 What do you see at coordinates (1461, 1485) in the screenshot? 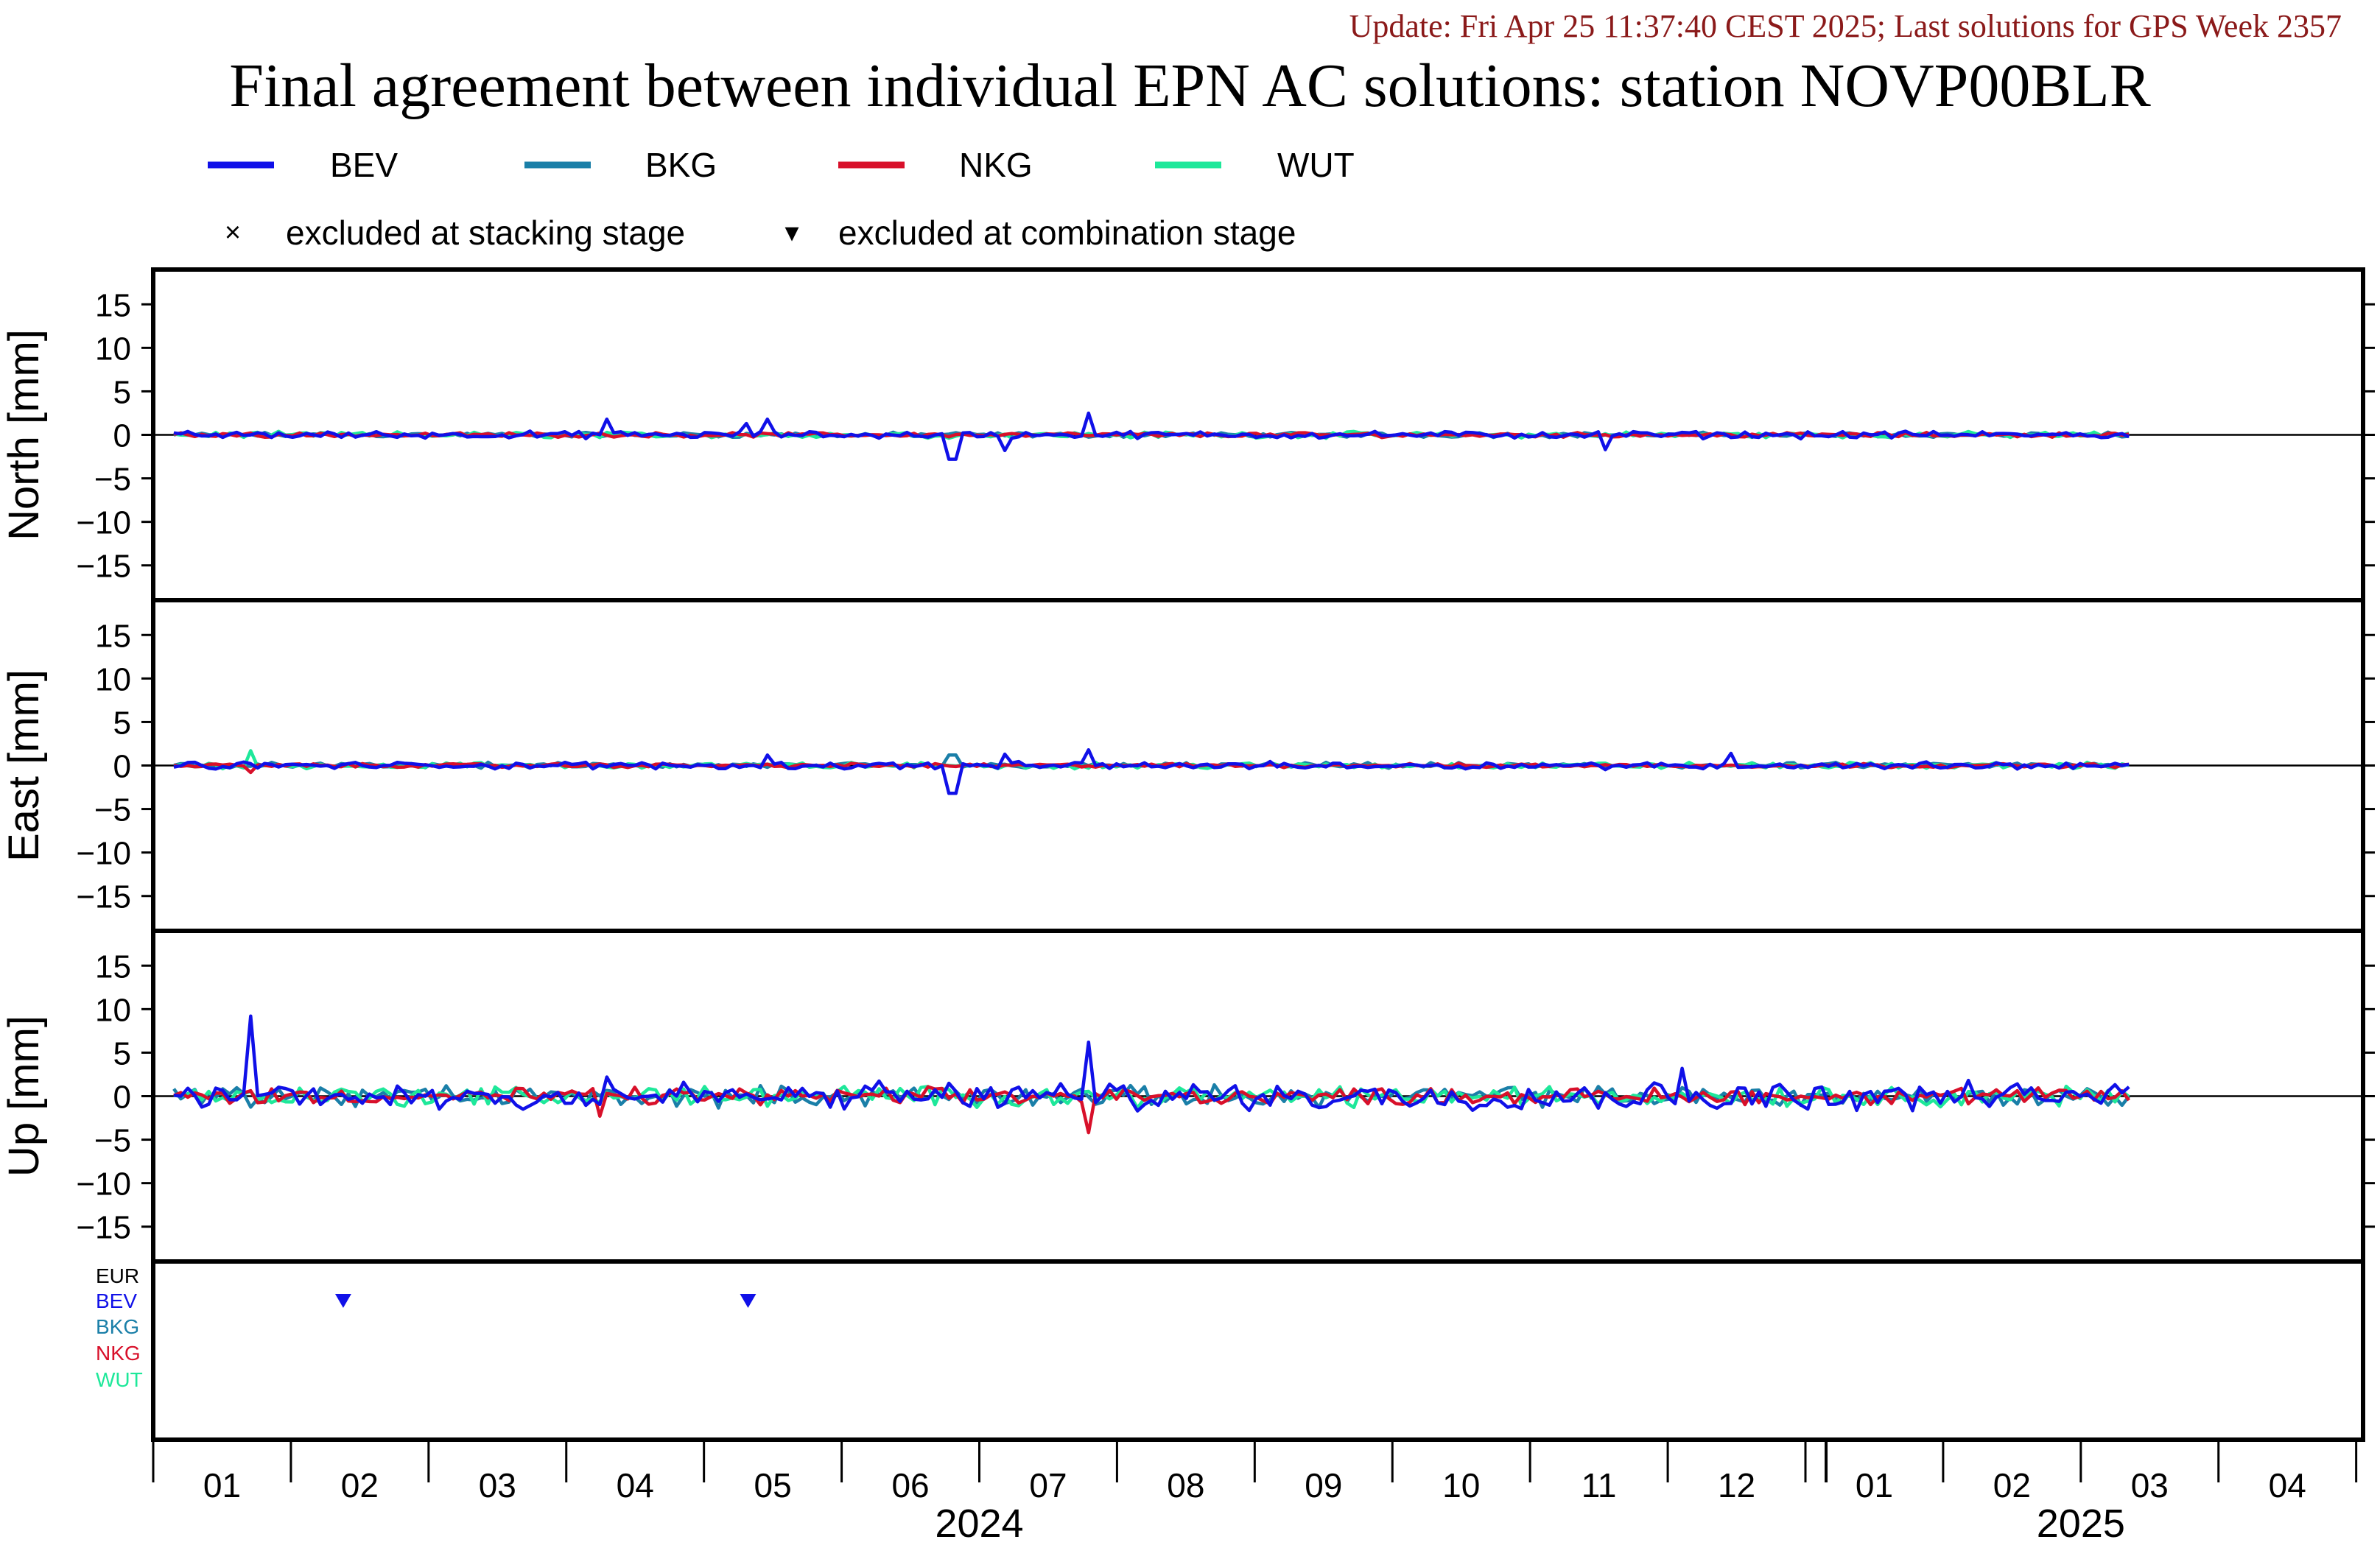
I see `x-tick-label: 10` at bounding box center [1461, 1485].